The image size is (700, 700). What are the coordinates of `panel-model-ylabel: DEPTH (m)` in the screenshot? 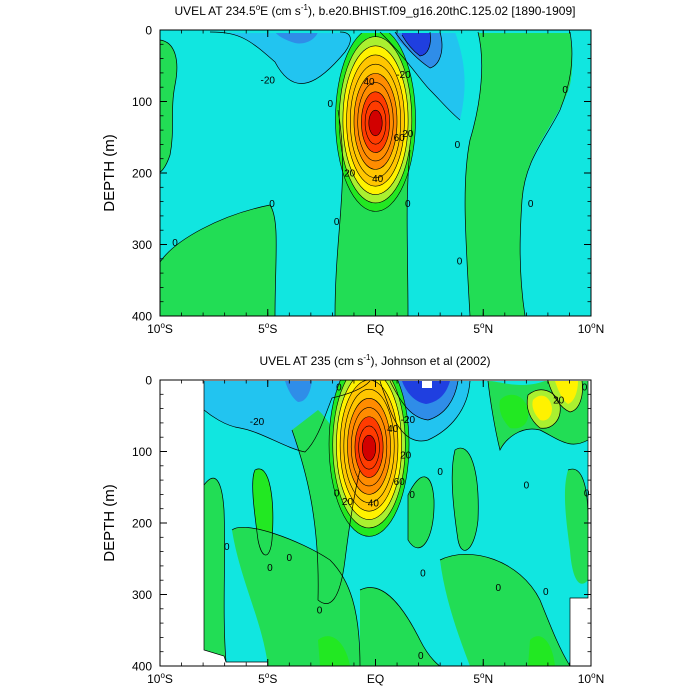 It's located at (109, 173).